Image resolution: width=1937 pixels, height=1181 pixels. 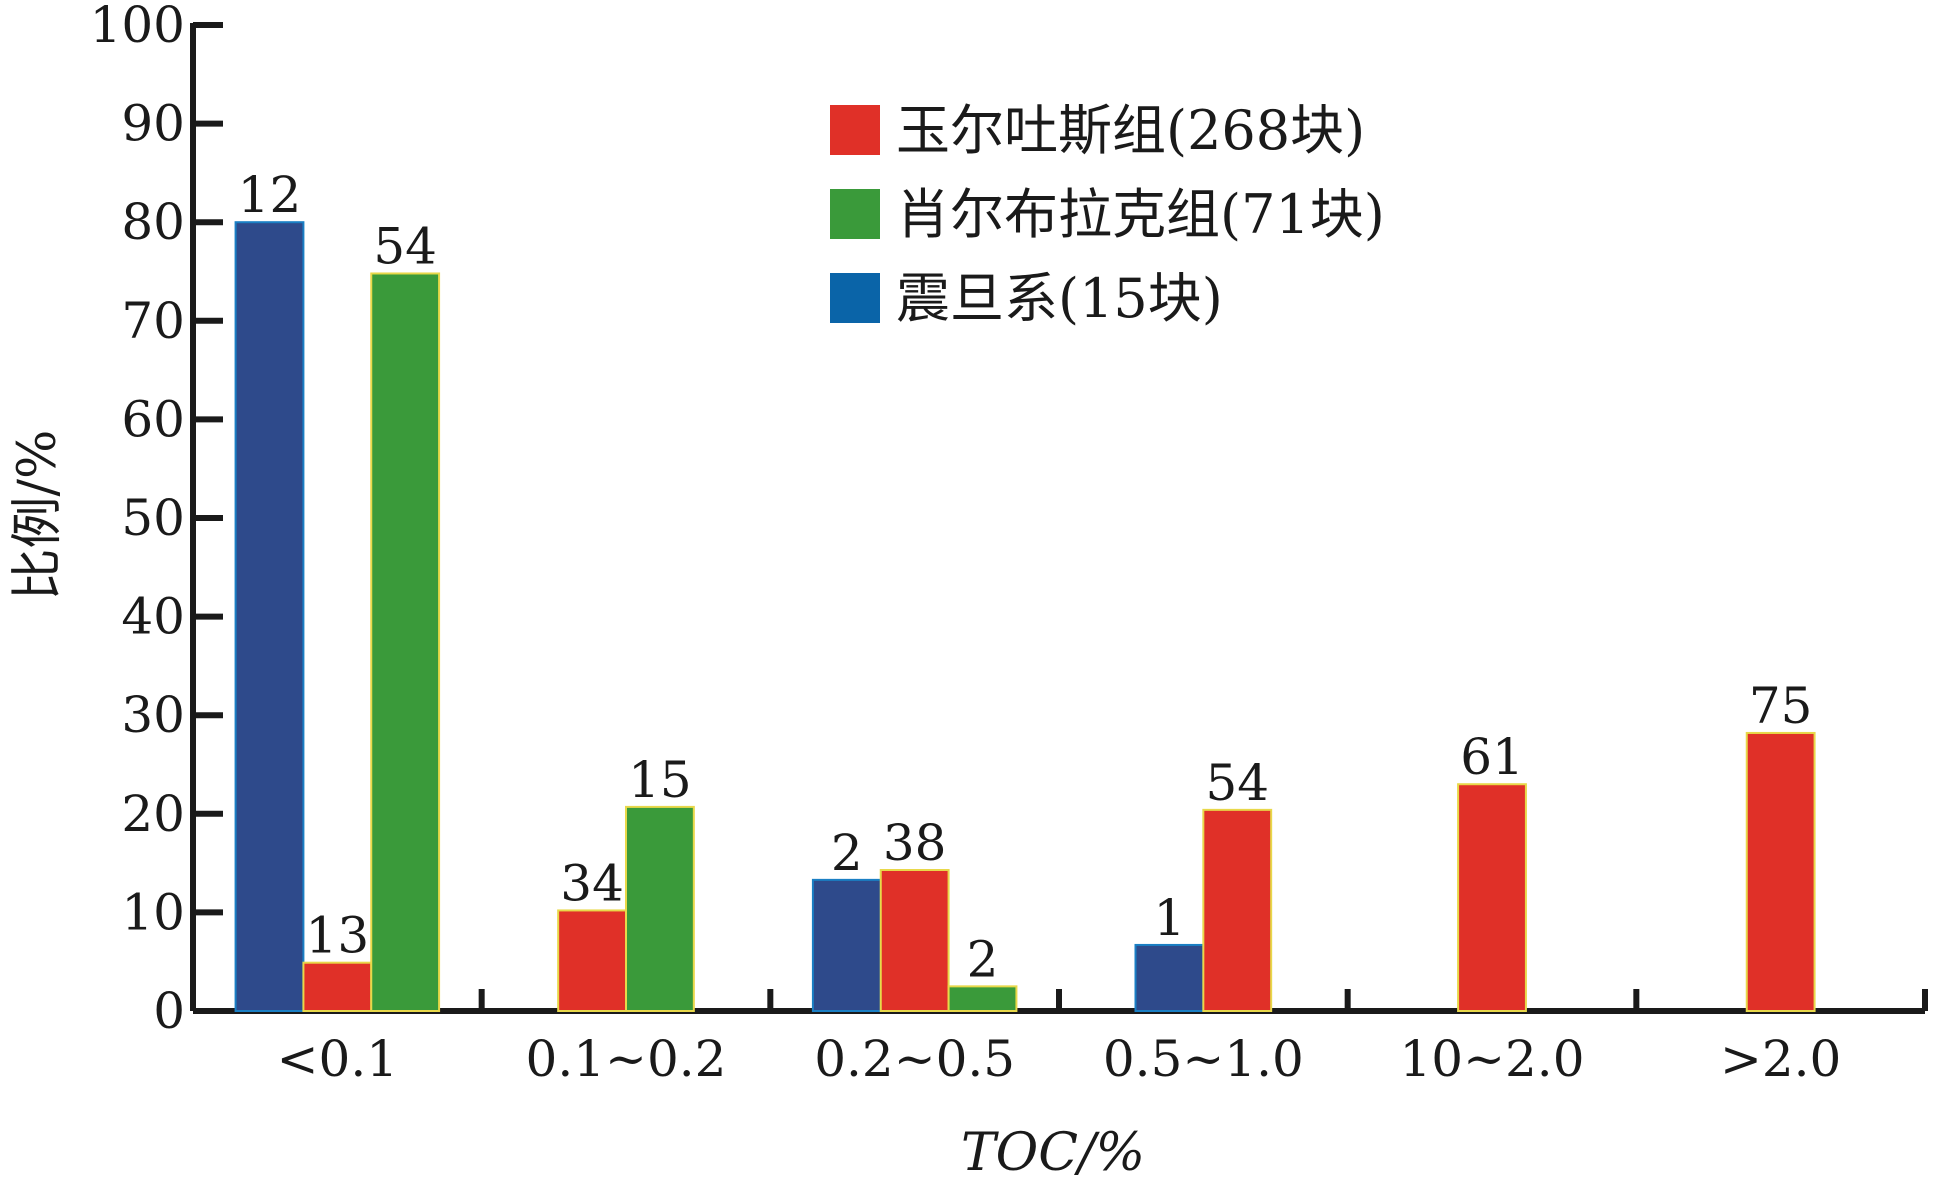 I want to click on y-tick-label: 40, so click(x=153, y=617).